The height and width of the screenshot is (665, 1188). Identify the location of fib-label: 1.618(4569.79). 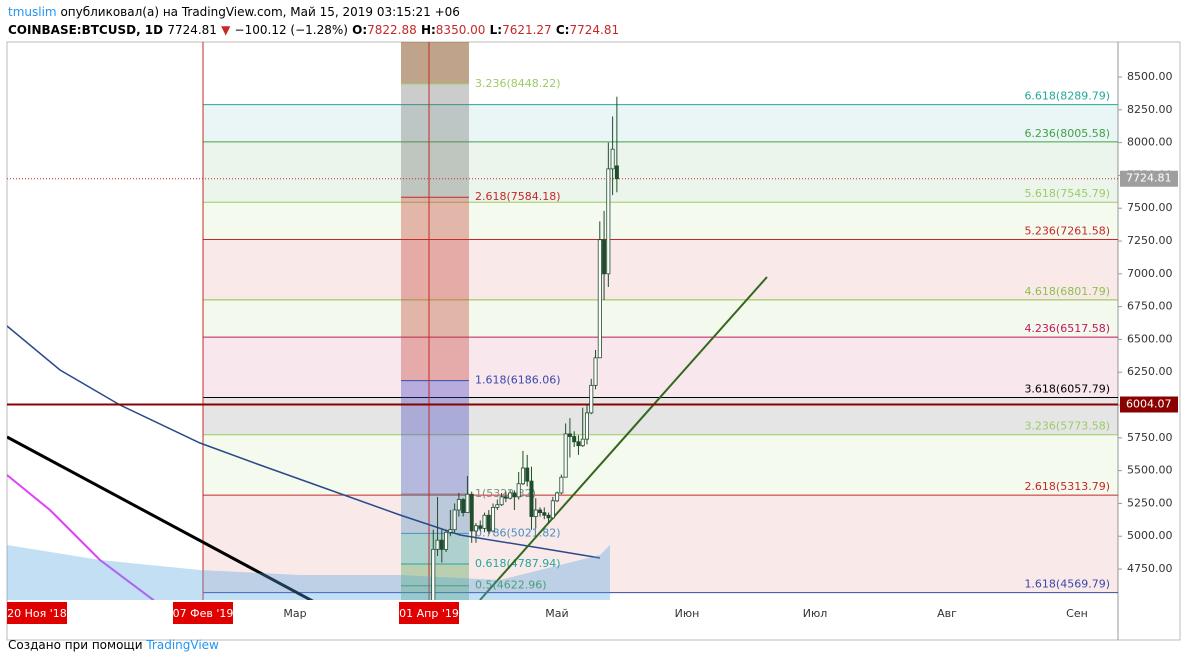
(1067, 584).